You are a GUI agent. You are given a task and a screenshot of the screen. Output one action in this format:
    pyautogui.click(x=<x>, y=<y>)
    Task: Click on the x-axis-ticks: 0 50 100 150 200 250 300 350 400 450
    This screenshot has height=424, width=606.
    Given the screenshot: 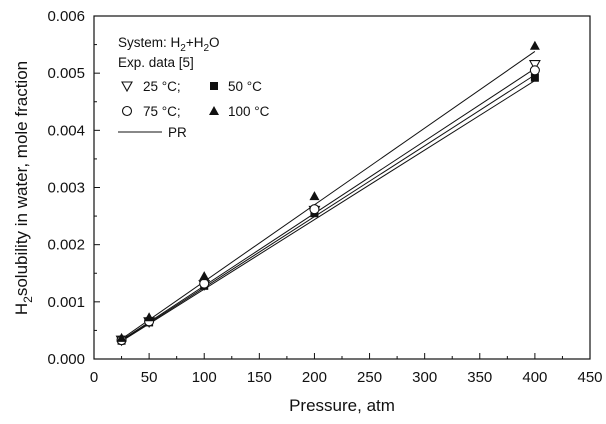 What is the action you would take?
    pyautogui.click(x=346, y=369)
    